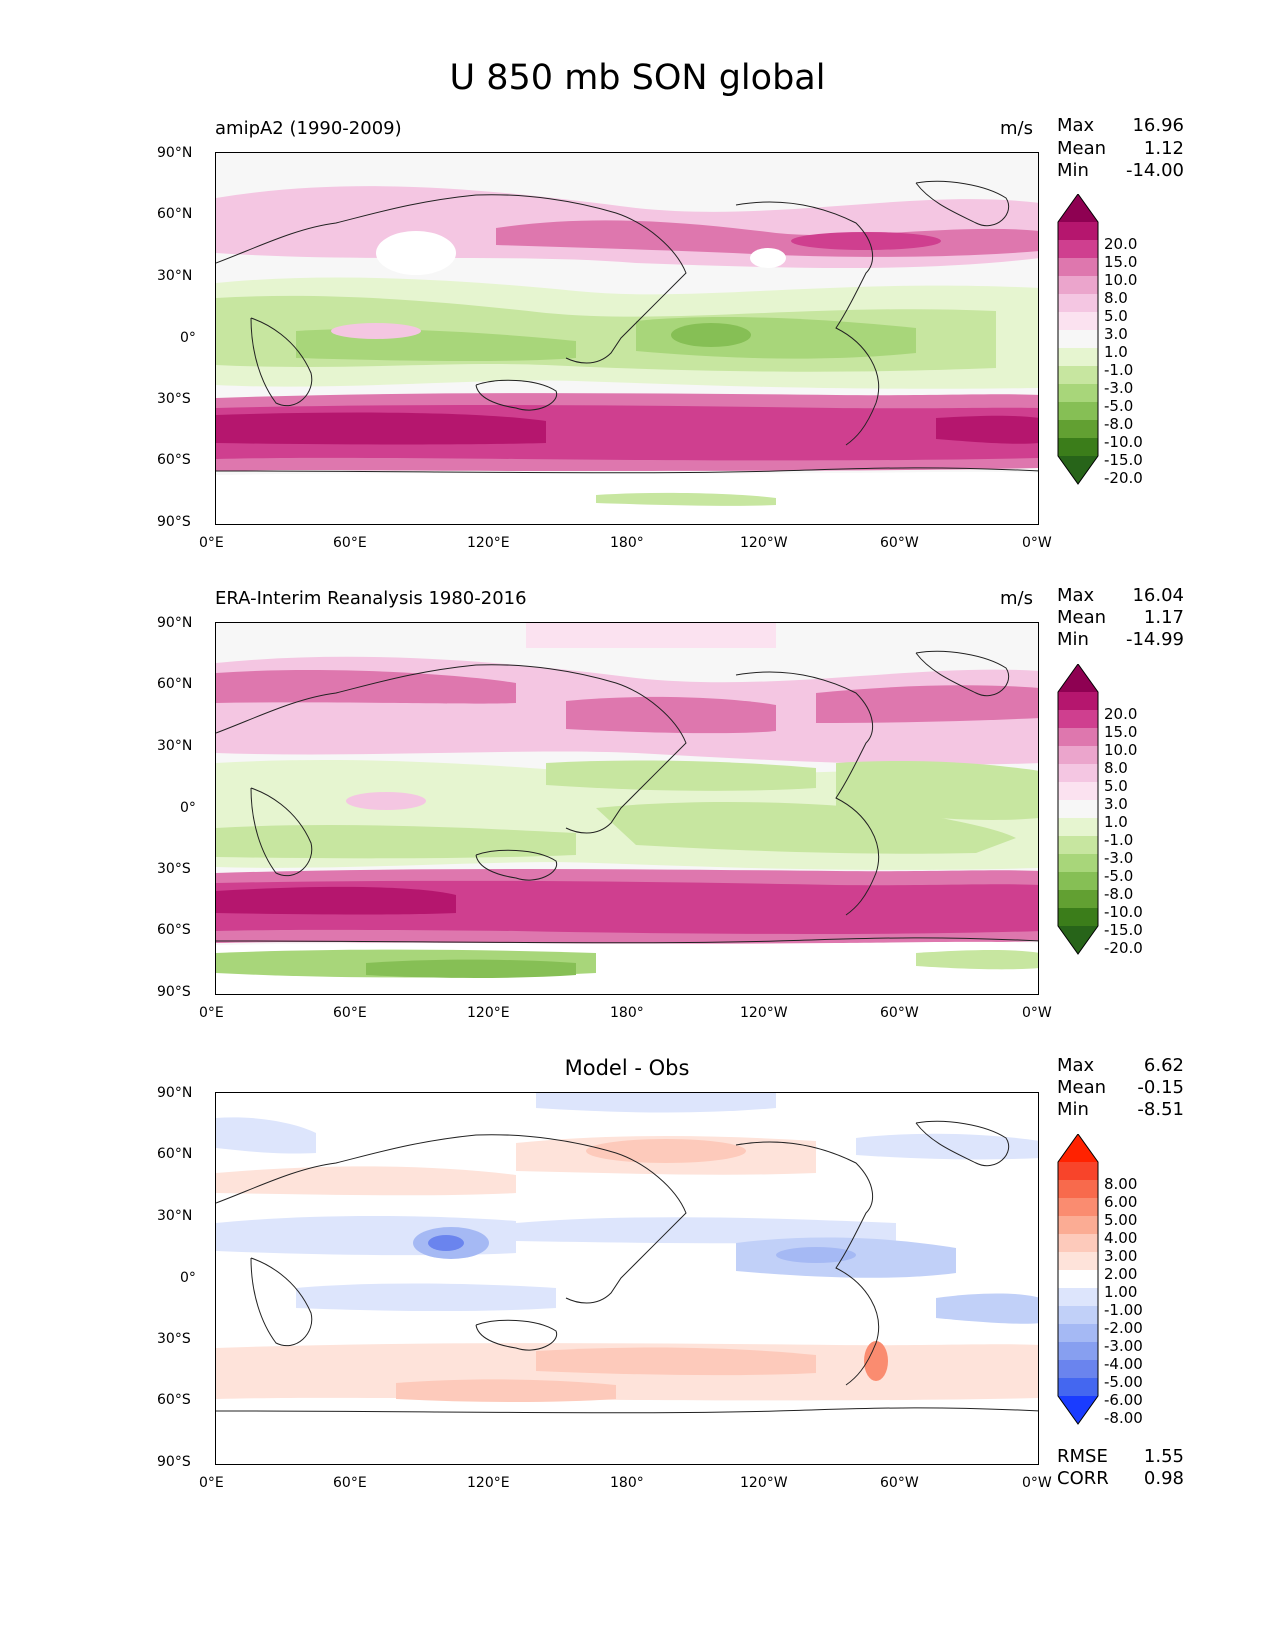 The width and height of the screenshot is (1275, 1650). Describe the element at coordinates (1123, 1346) in the screenshot. I see `colorbar-level-label: -3.00` at that location.